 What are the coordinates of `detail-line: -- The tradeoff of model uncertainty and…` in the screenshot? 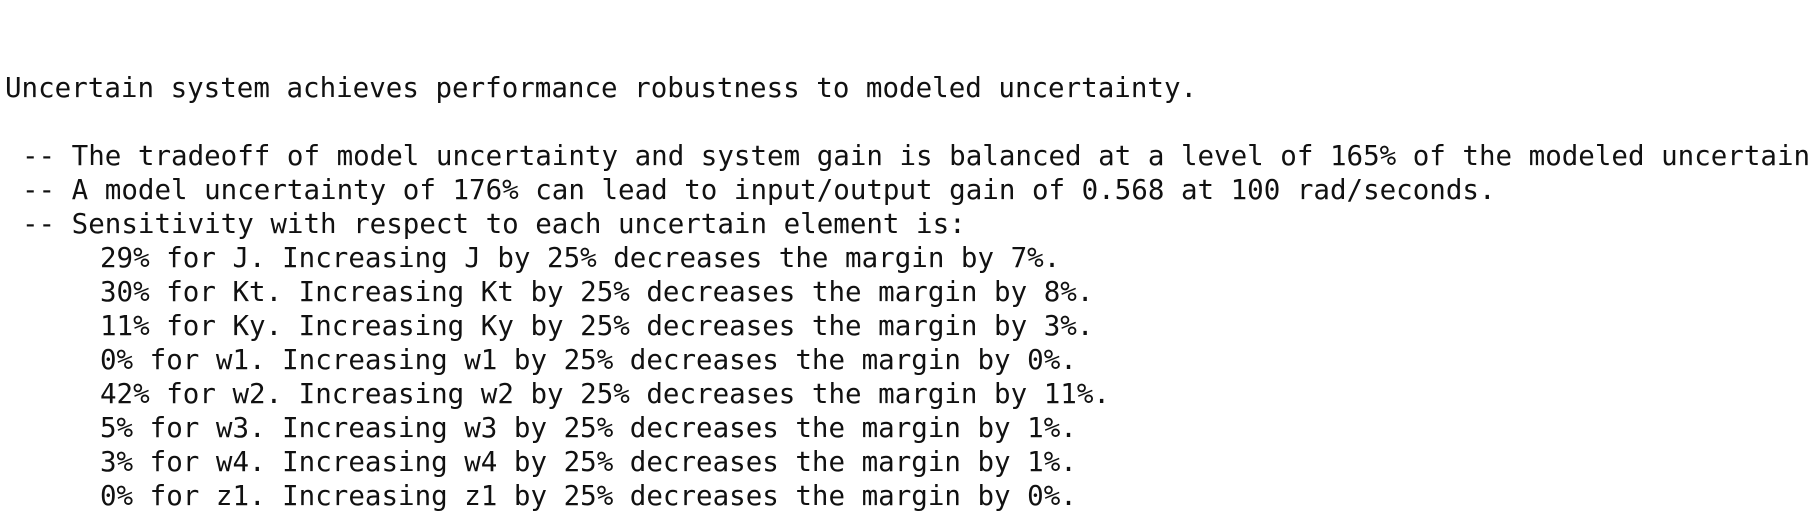 It's located at (915, 156).